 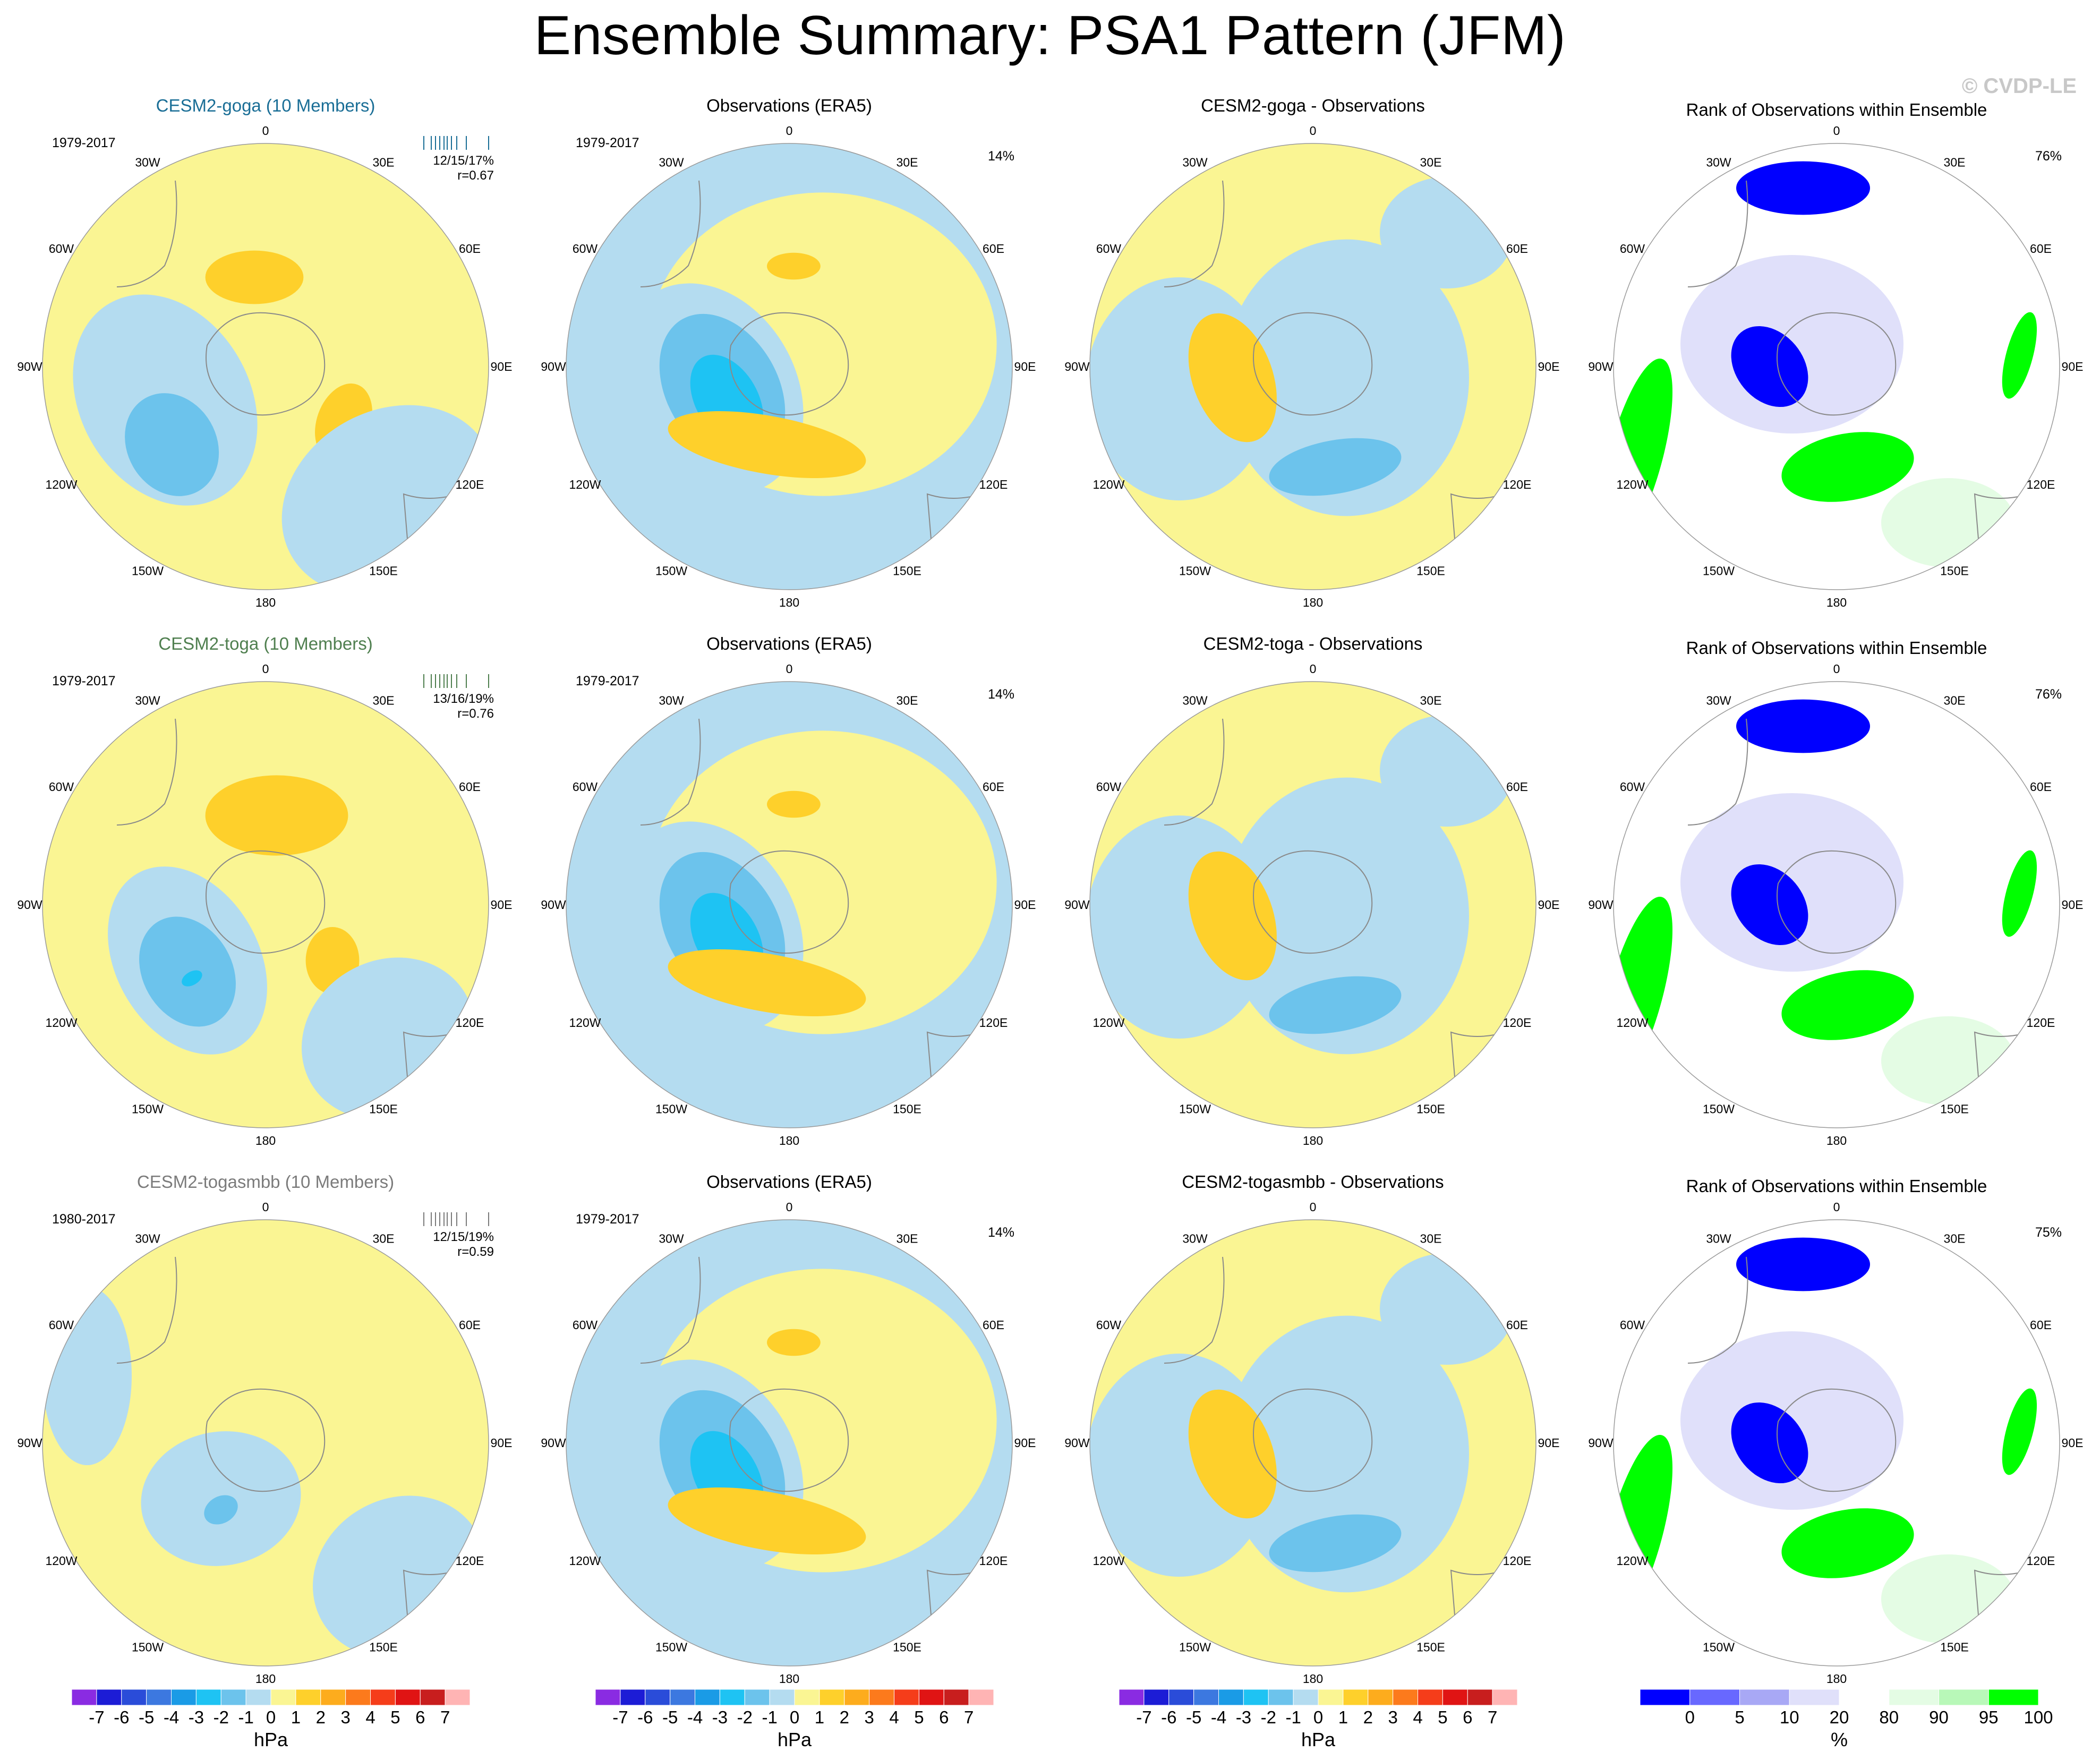 What do you see at coordinates (265, 105) in the screenshot?
I see `model-panel-title: CESM2-goga (10 Members)` at bounding box center [265, 105].